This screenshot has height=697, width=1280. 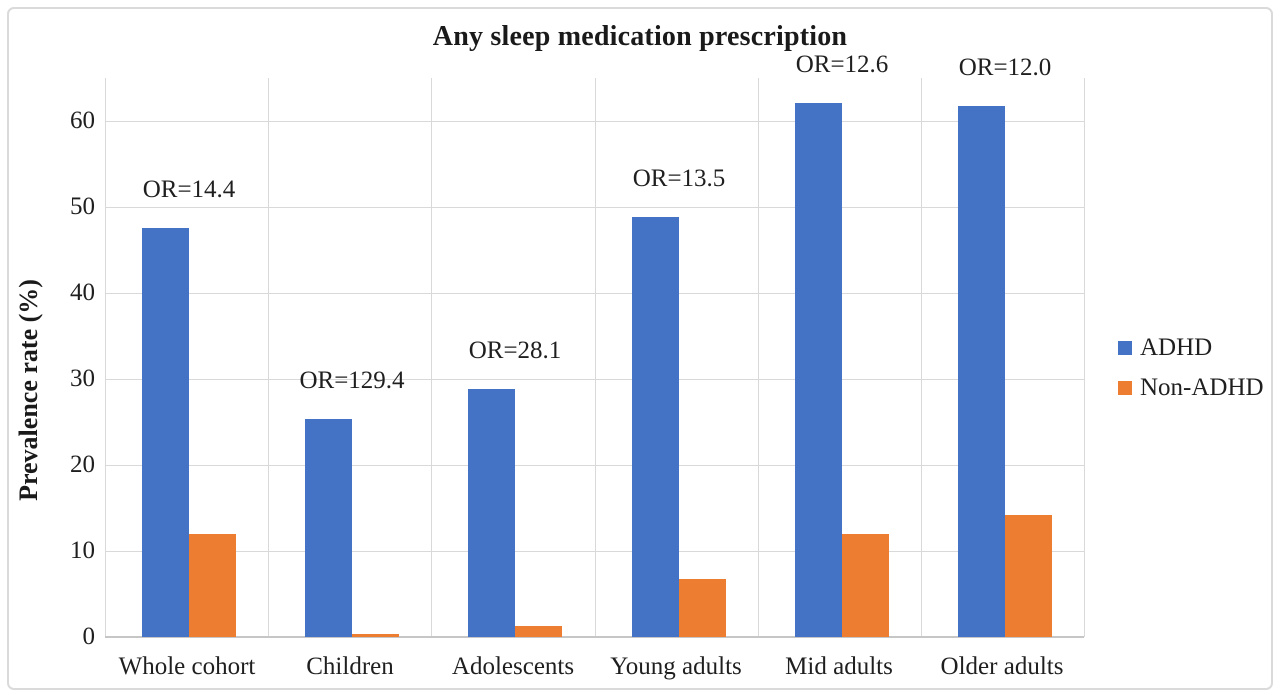 I want to click on legend-item-adhd: ADHD, so click(x=1191, y=347).